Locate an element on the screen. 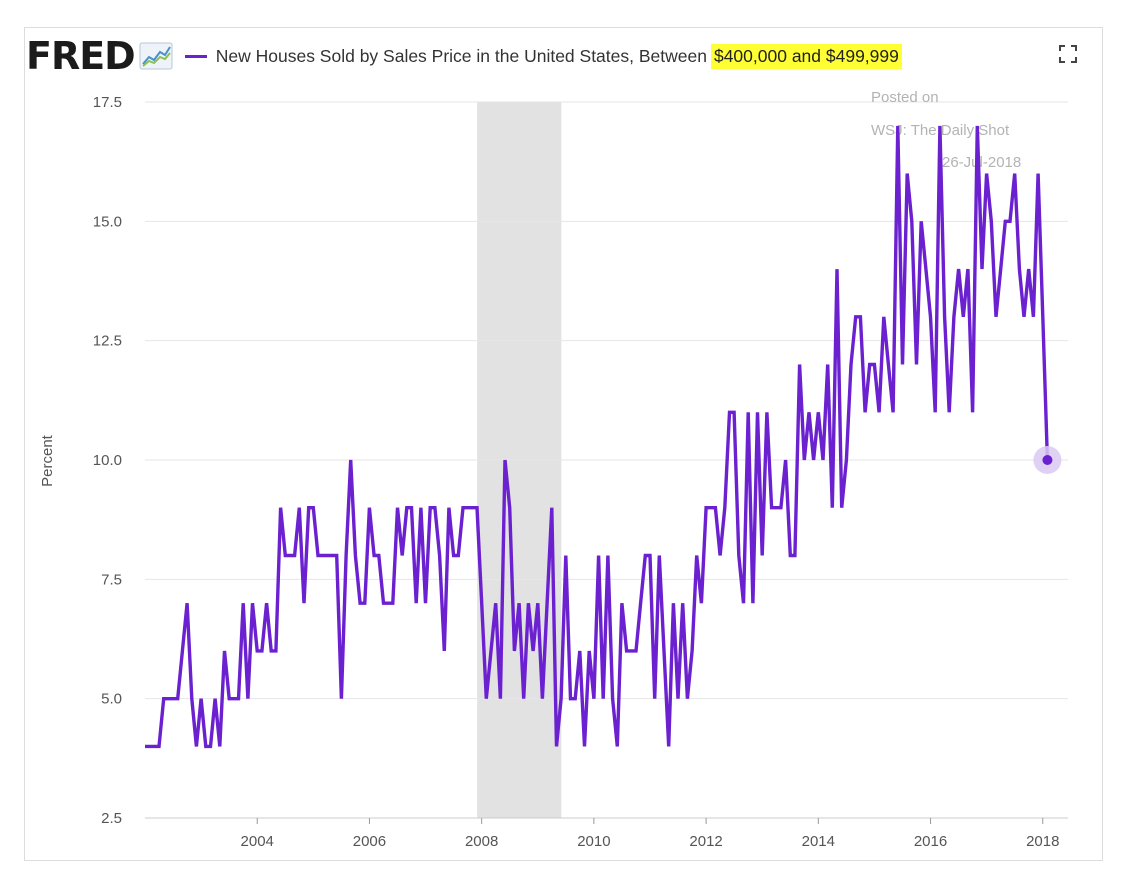  y-tick-label: 2.5 is located at coordinates (111, 818).